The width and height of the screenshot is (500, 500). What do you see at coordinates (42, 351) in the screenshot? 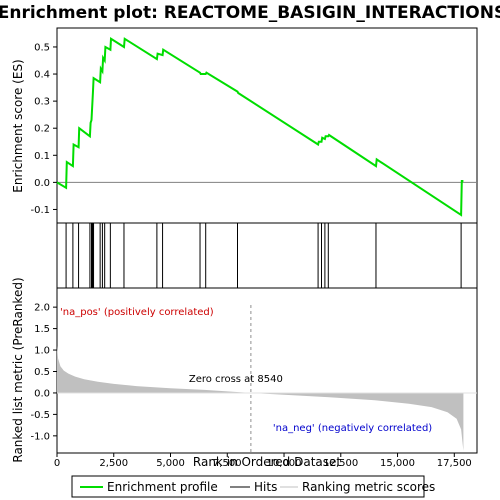
I see `rank-y-tick-label: 1.0` at bounding box center [42, 351].